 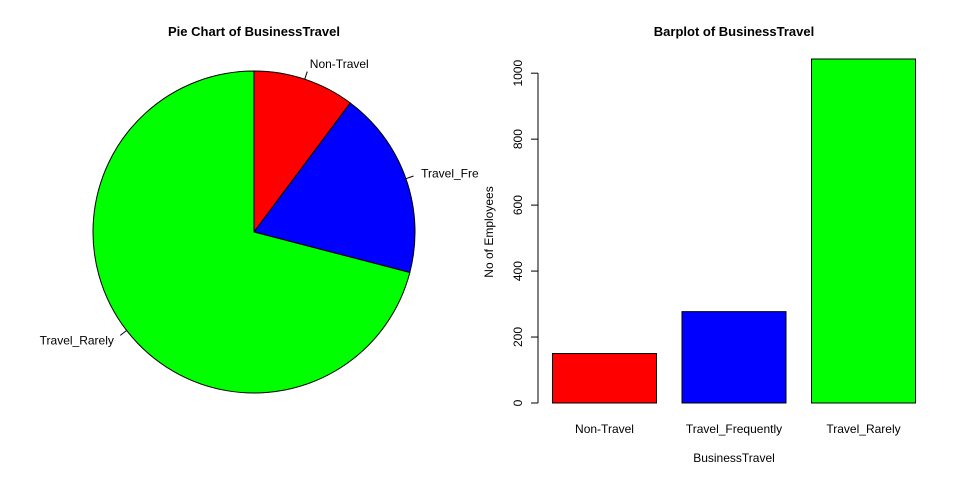 I want to click on y-tick-label: 0, so click(x=518, y=402).